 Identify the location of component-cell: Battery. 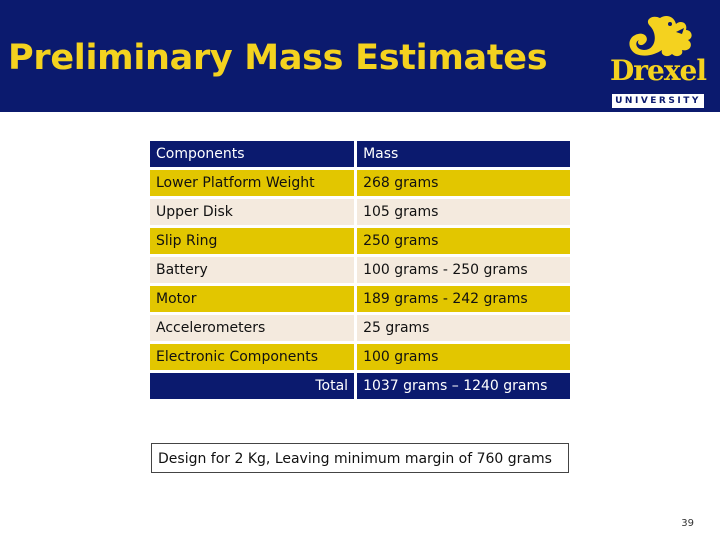
(252, 270).